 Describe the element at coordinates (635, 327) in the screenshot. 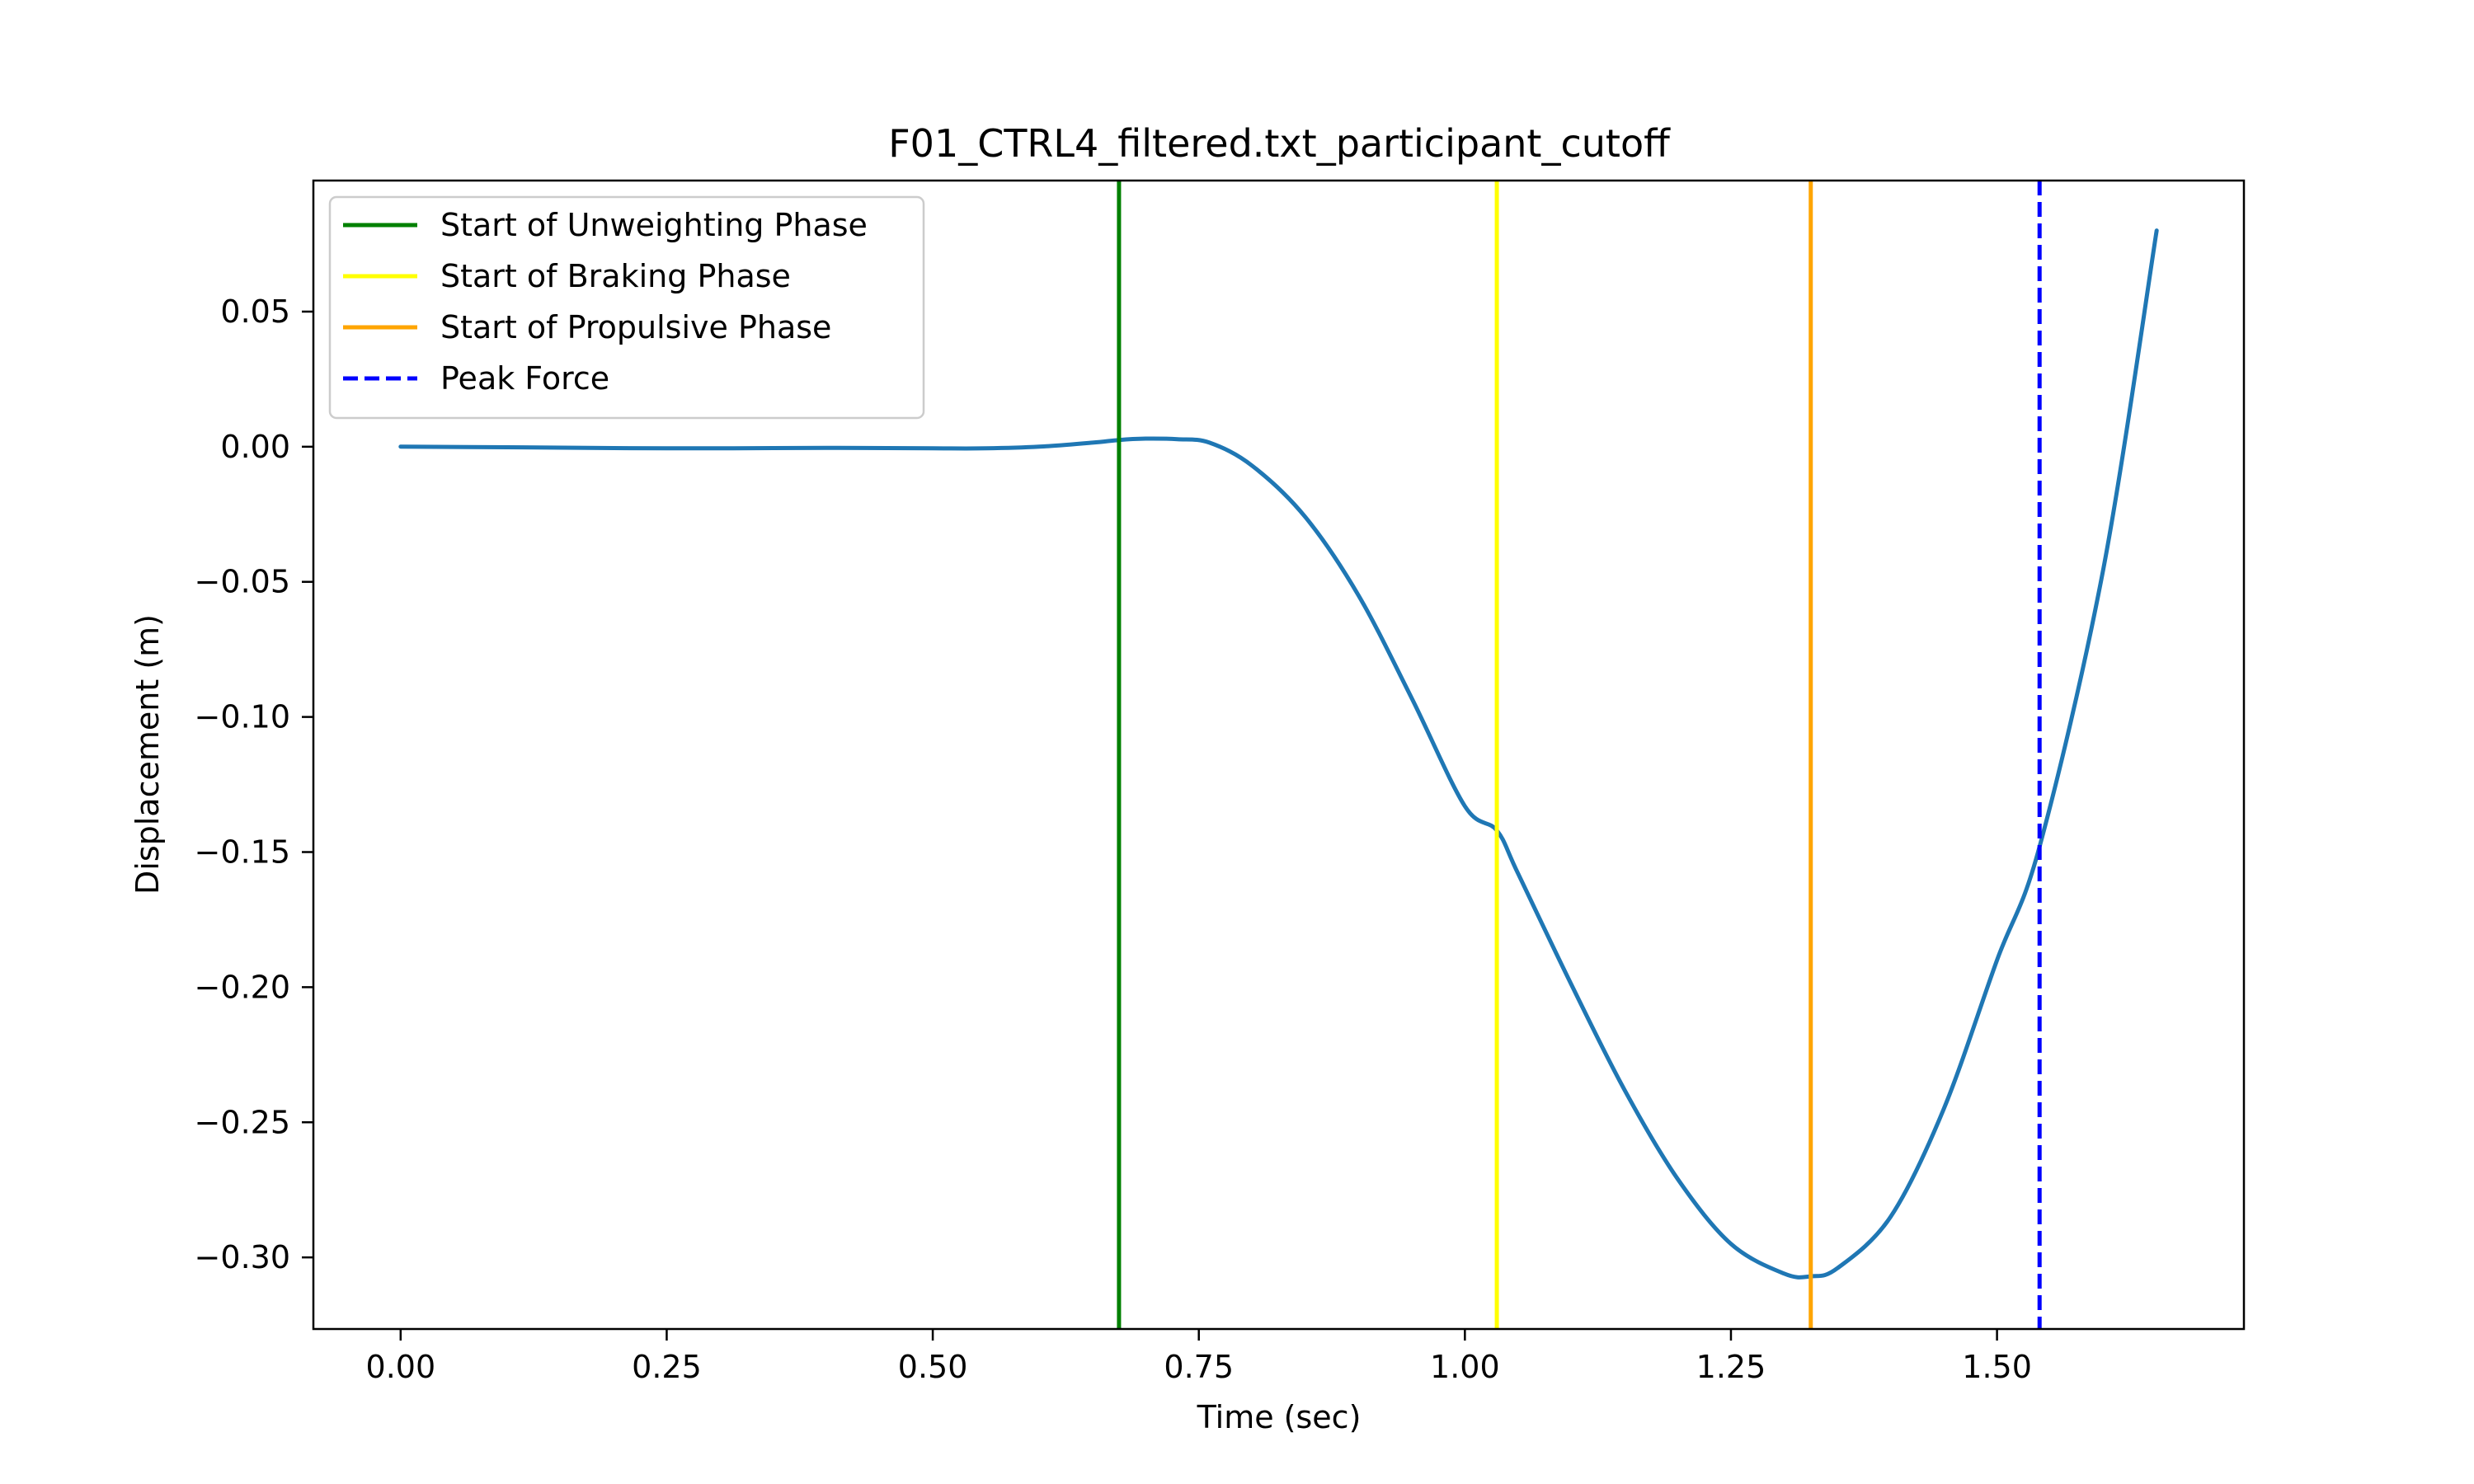

I see `legend-label-3: Start of Propulsive Phase` at that location.